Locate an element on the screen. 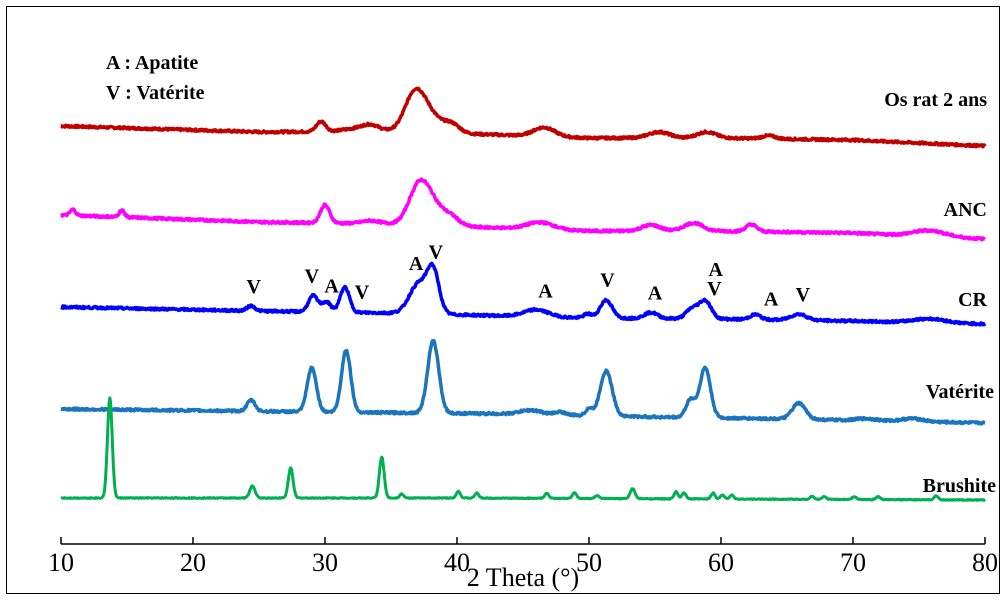 The image size is (1006, 600). series-label-0: Os rat 2 ans is located at coordinates (935, 100).